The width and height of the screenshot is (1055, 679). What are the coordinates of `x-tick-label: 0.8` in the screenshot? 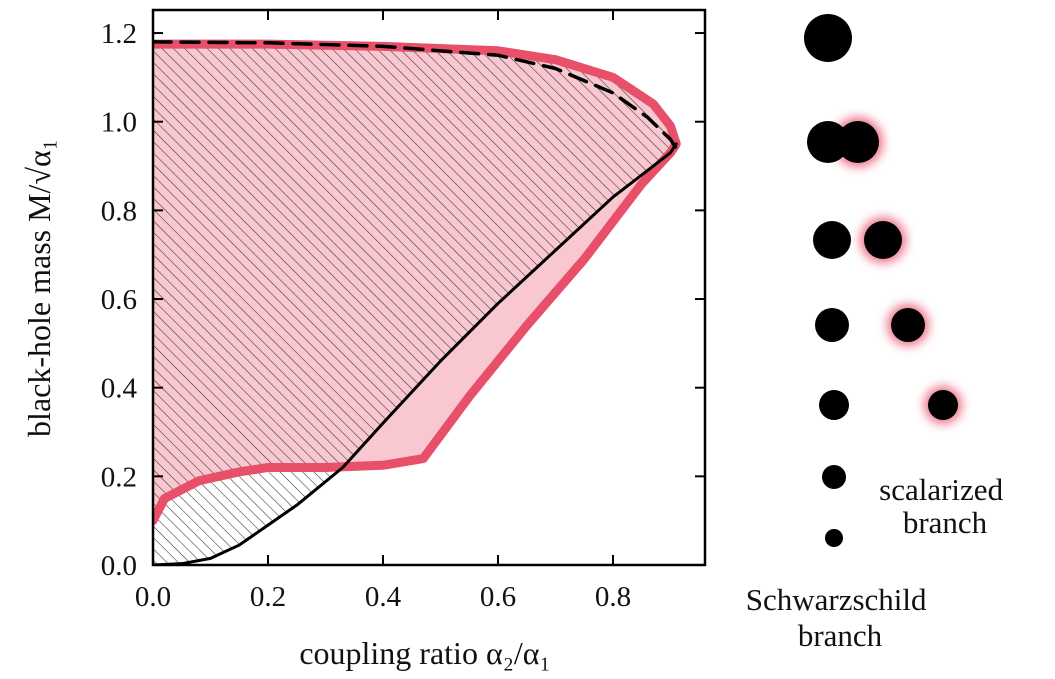 It's located at (613, 597).